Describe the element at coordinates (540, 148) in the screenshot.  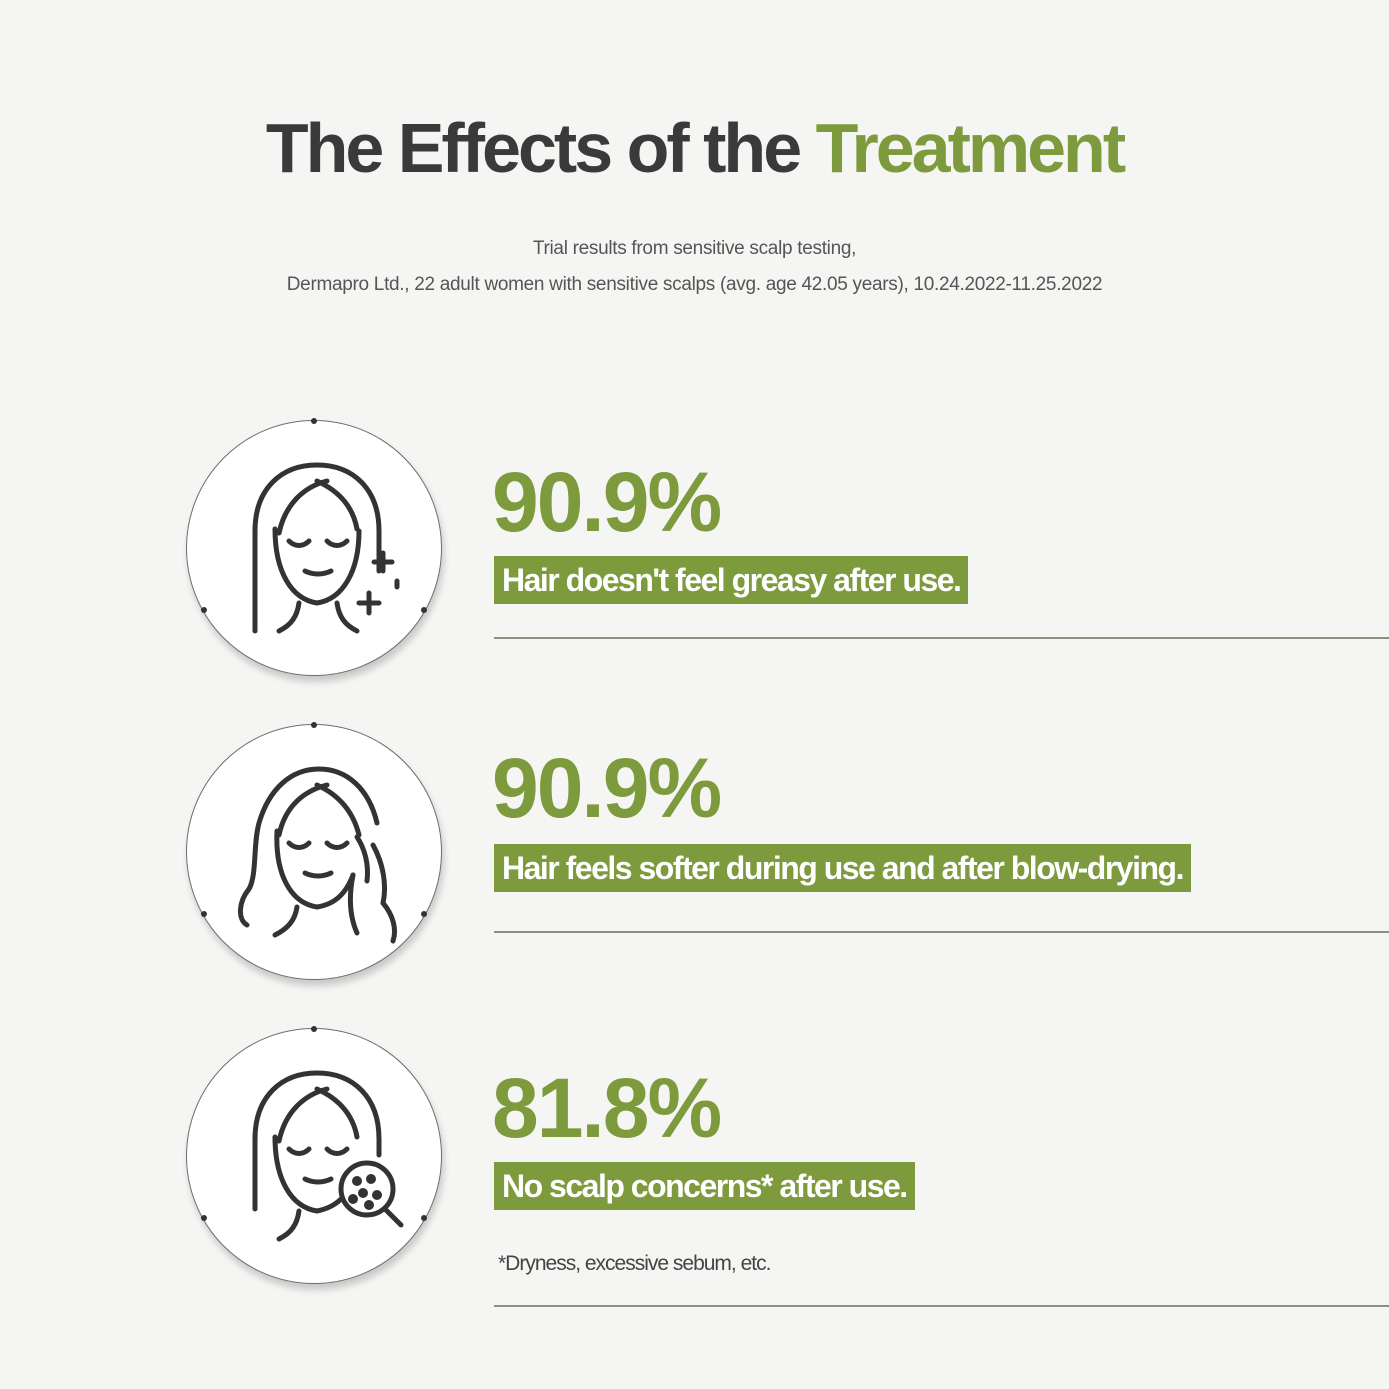
I see `title-main: The Effects of the` at that location.